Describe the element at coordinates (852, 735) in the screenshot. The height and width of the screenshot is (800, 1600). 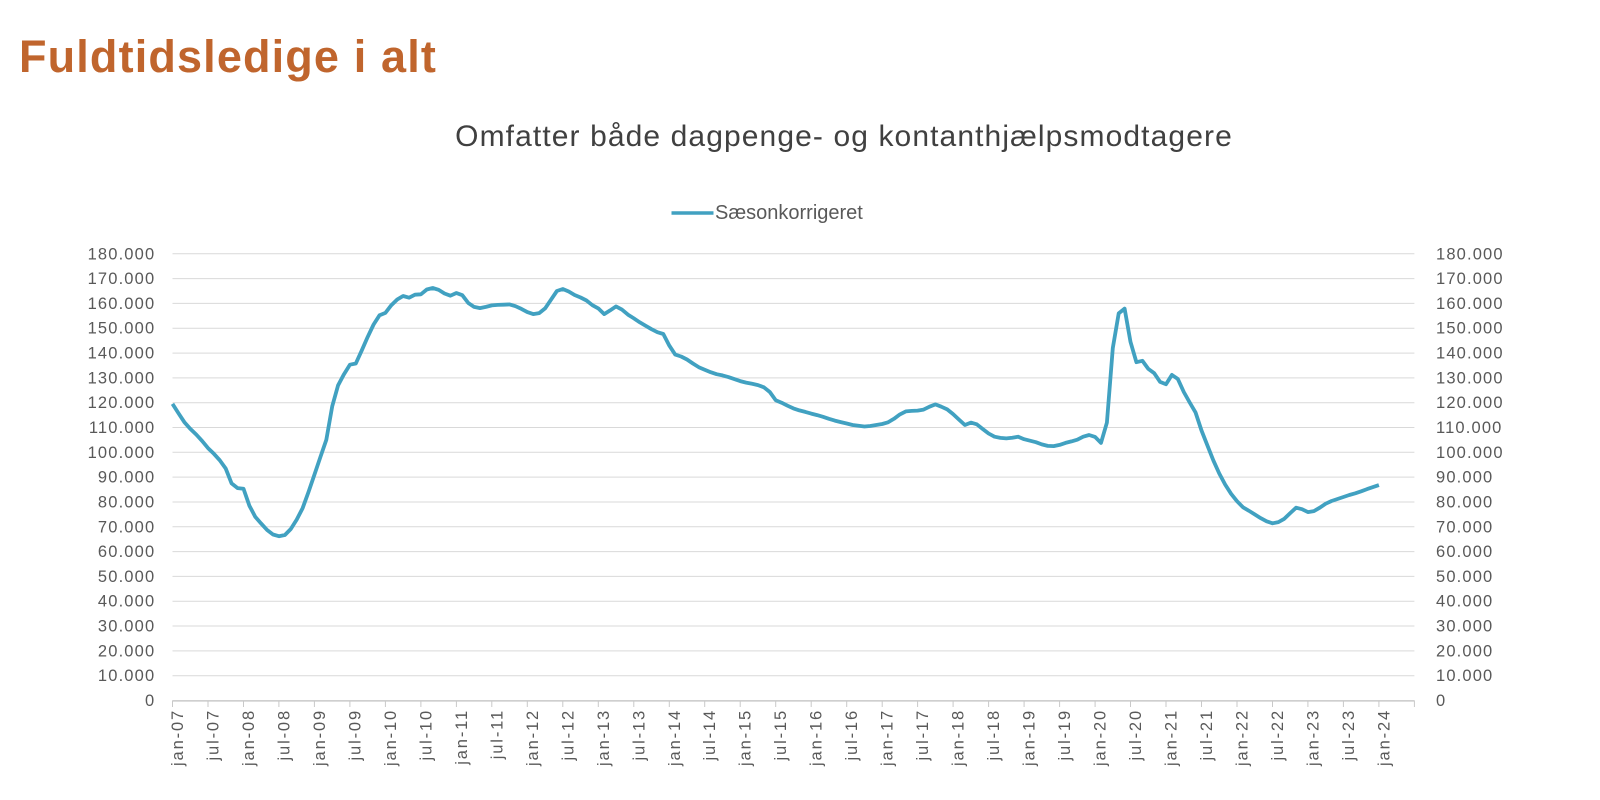
I see `svg-text: jul-16` at that location.